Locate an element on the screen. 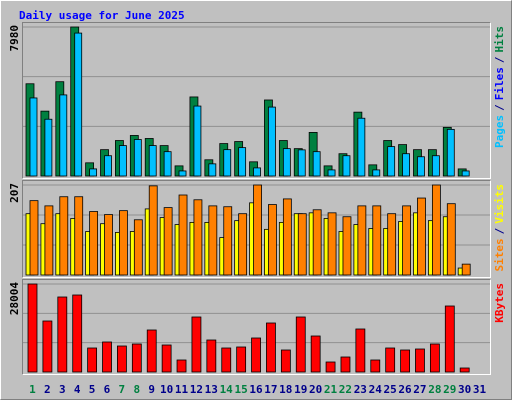 This screenshot has height=400, width=512. x-tick-label: 26 is located at coordinates (405, 389).